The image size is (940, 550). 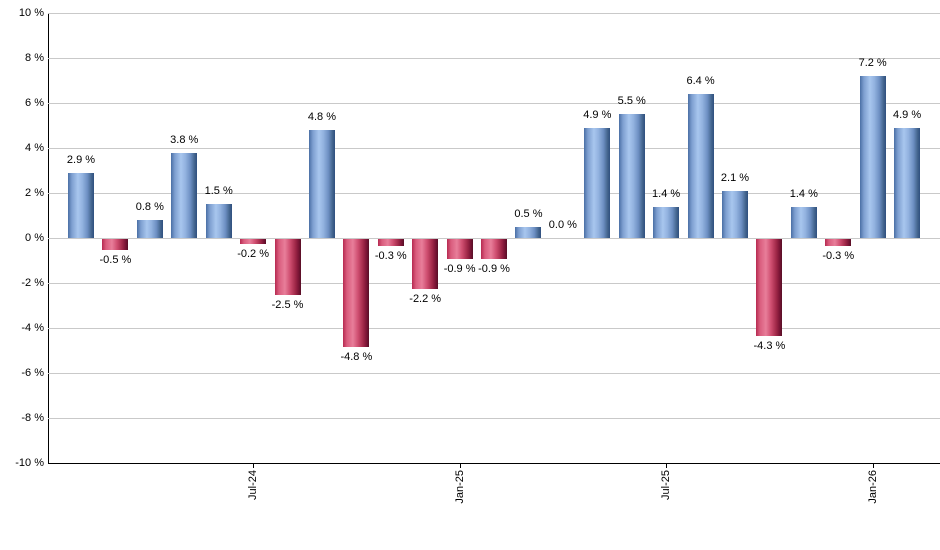 I want to click on y-axis-tick-label: 8 %, so click(x=34, y=58).